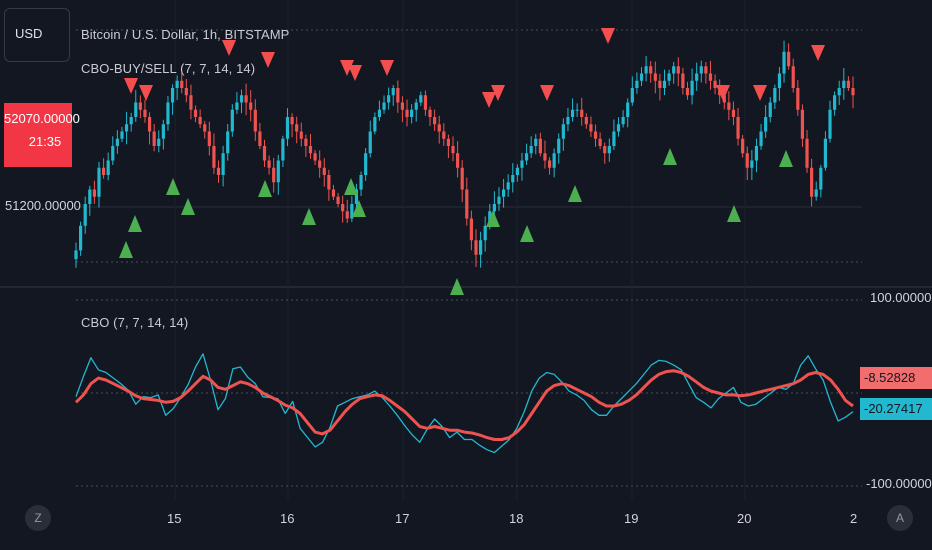 The image size is (932, 550). What do you see at coordinates (464, 405) in the screenshot?
I see `signal-line` at bounding box center [464, 405].